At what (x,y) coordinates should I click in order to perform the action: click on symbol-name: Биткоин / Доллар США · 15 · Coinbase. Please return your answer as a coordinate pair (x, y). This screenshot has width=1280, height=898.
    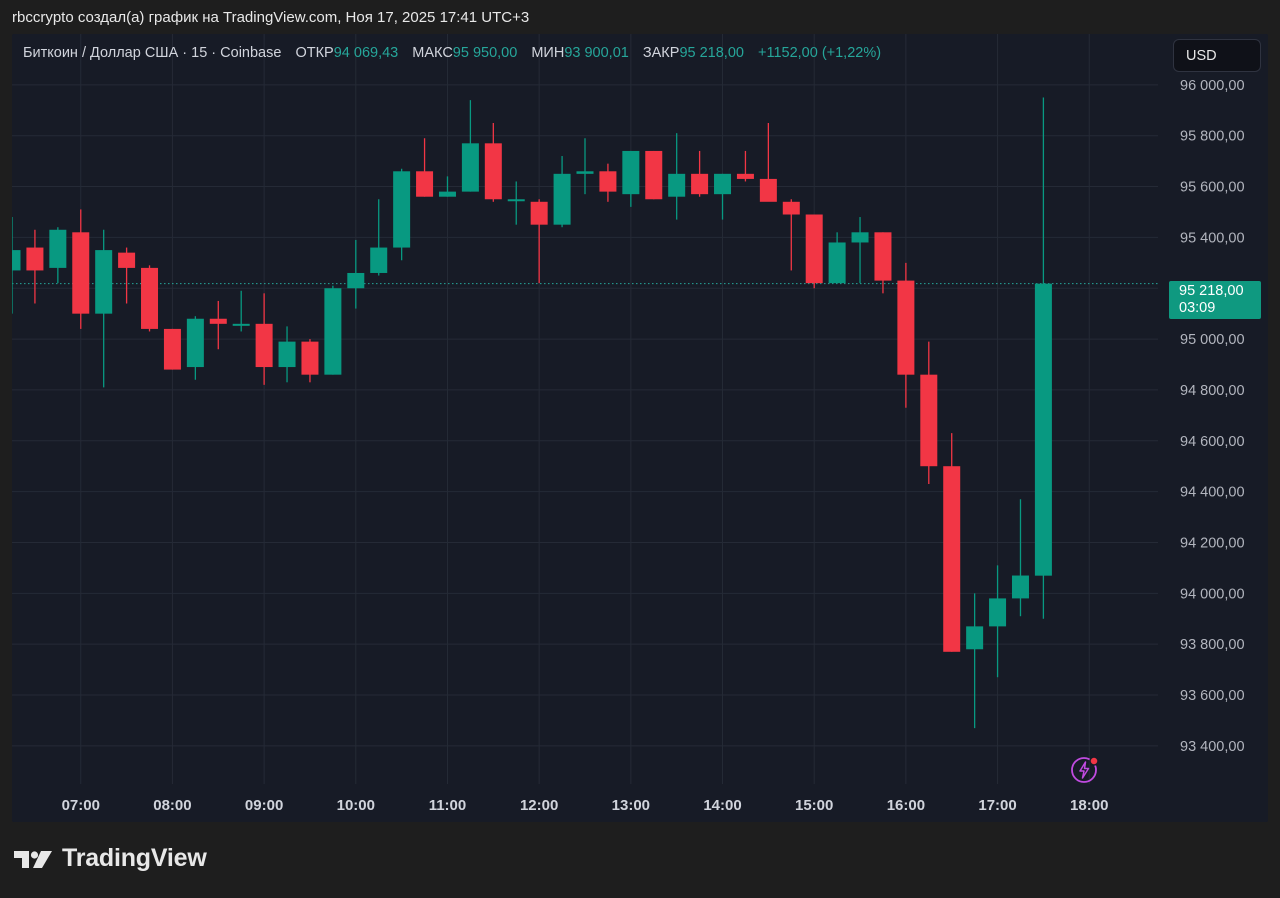
    Looking at the image, I should click on (152, 53).